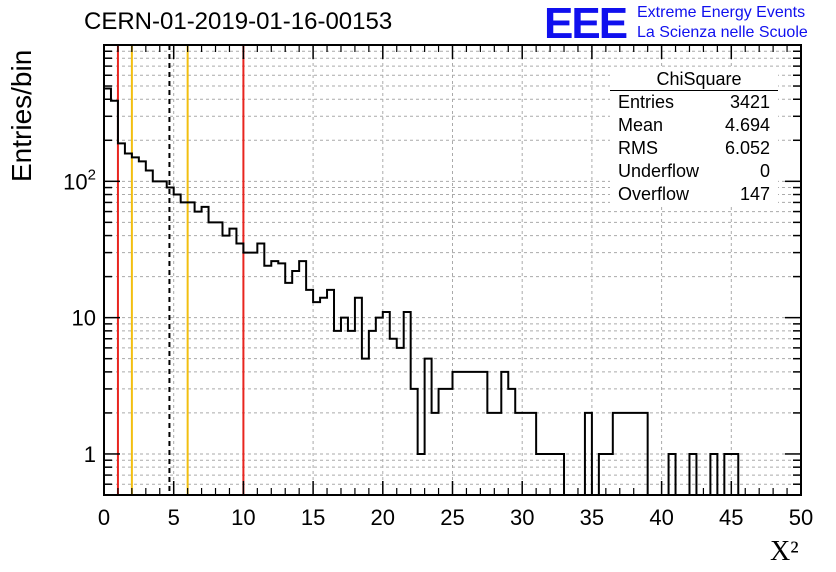 Image resolution: width=836 pixels, height=572 pixels. What do you see at coordinates (694, 125) in the screenshot?
I see `stats-row: Mean 4.694` at bounding box center [694, 125].